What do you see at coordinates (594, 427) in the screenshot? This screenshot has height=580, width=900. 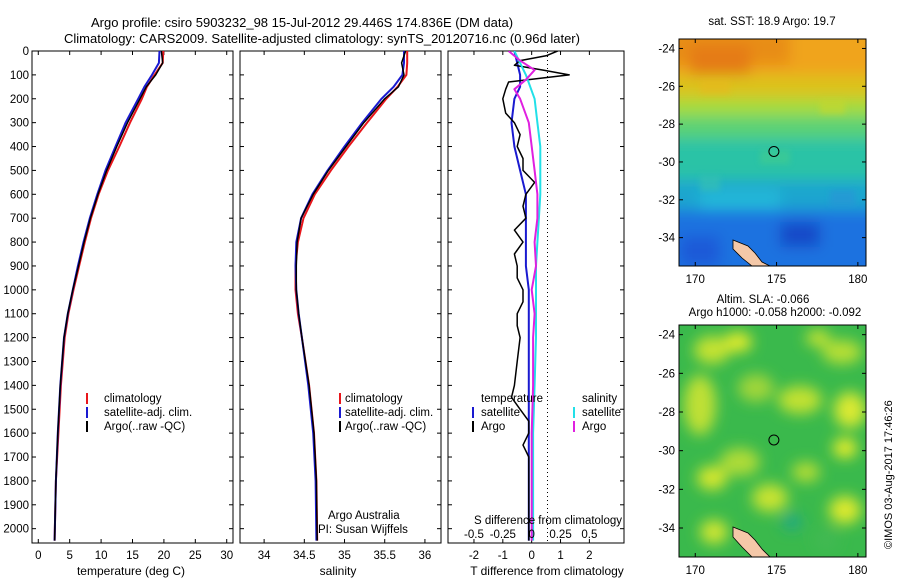 I see `legend-label-s-argo: Argo` at bounding box center [594, 427].